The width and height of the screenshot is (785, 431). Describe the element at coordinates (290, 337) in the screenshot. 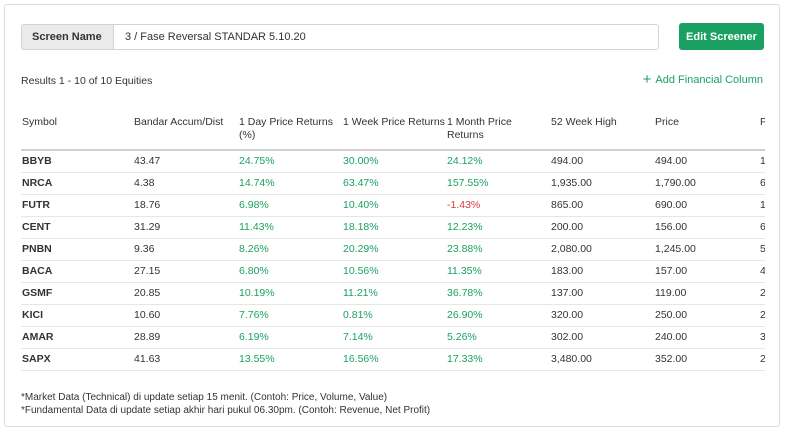

I see `table-cell: 6.19%` at that location.